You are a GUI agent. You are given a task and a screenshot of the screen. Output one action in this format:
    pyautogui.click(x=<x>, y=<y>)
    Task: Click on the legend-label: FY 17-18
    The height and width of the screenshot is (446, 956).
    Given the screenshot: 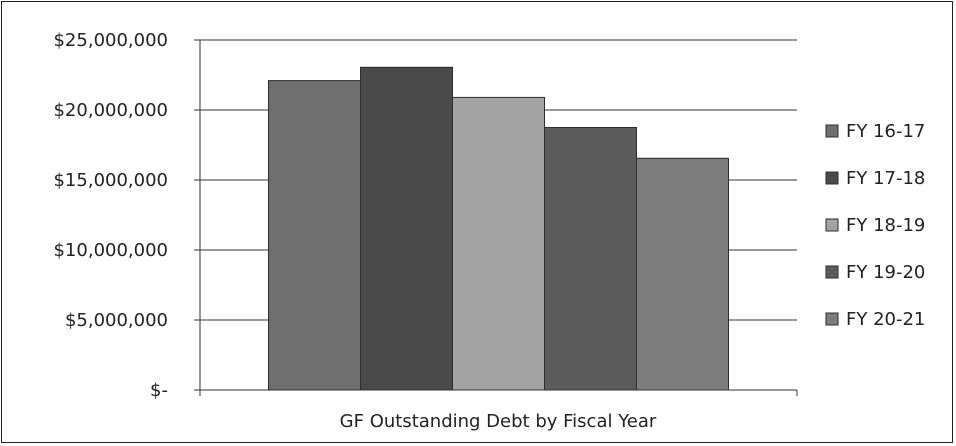 What is the action you would take?
    pyautogui.click(x=885, y=178)
    